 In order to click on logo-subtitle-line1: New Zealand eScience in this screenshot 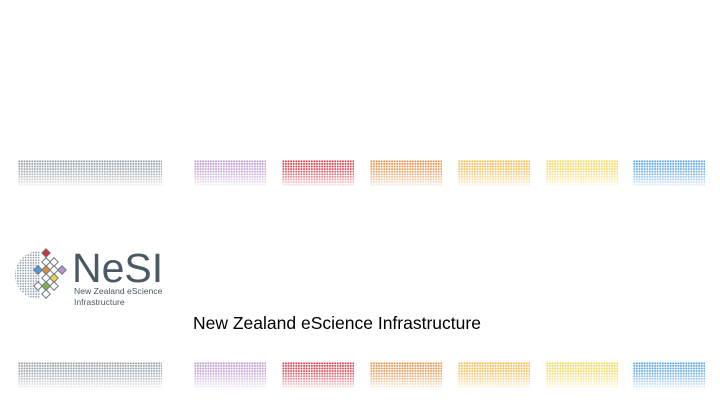, I will do `click(118, 291)`.